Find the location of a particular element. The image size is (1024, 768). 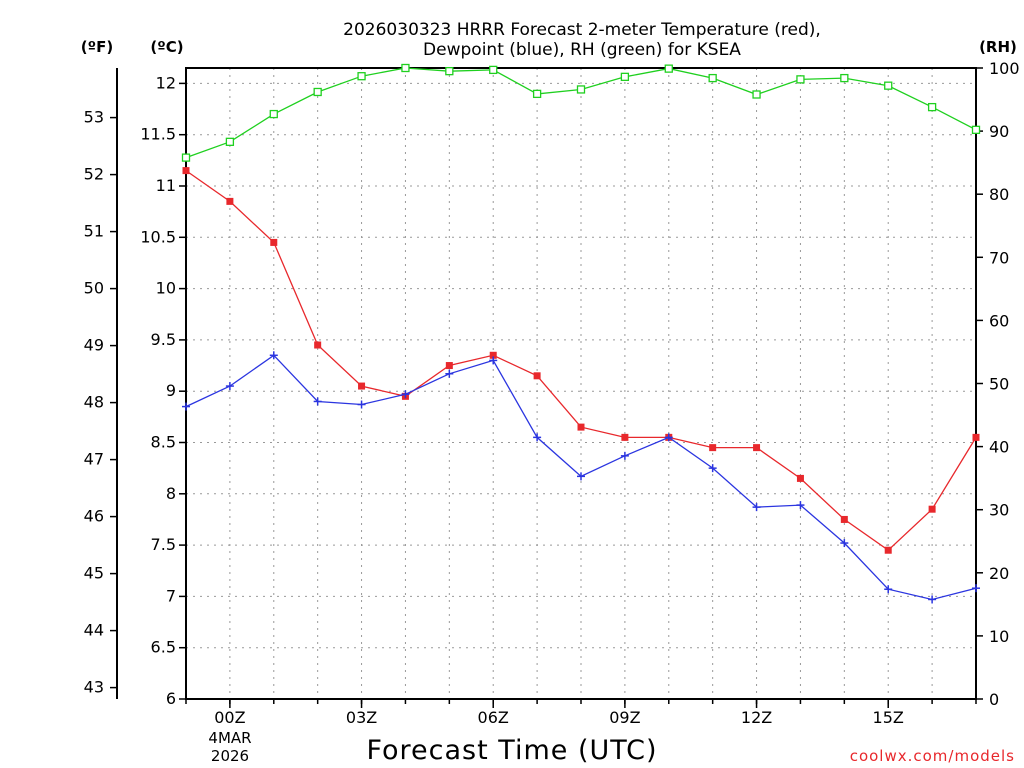

chart-title-line2: Dewpoint (blue), RH (green) for KSEA is located at coordinates (582, 50).